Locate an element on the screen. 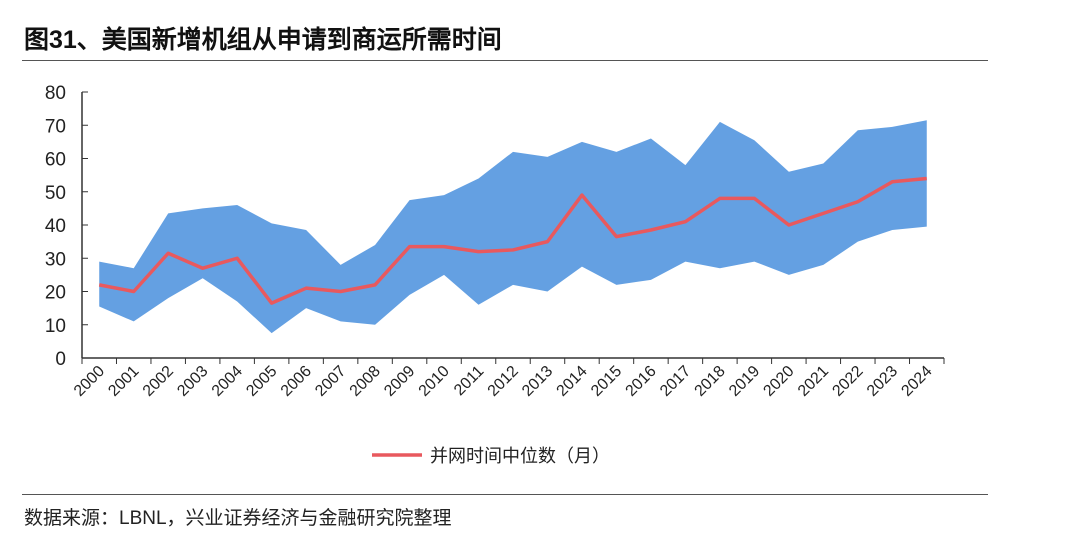 This screenshot has height=554, width=1080. x-tick-label: 2015 is located at coordinates (606, 381).